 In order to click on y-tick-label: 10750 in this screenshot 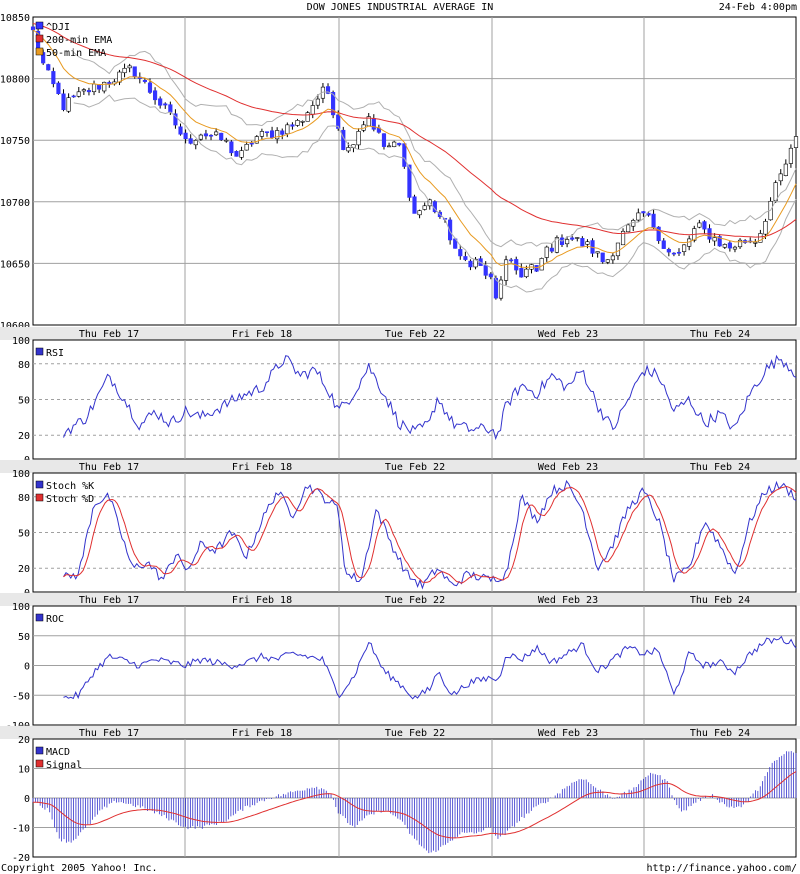, I will do `click(15, 141)`.